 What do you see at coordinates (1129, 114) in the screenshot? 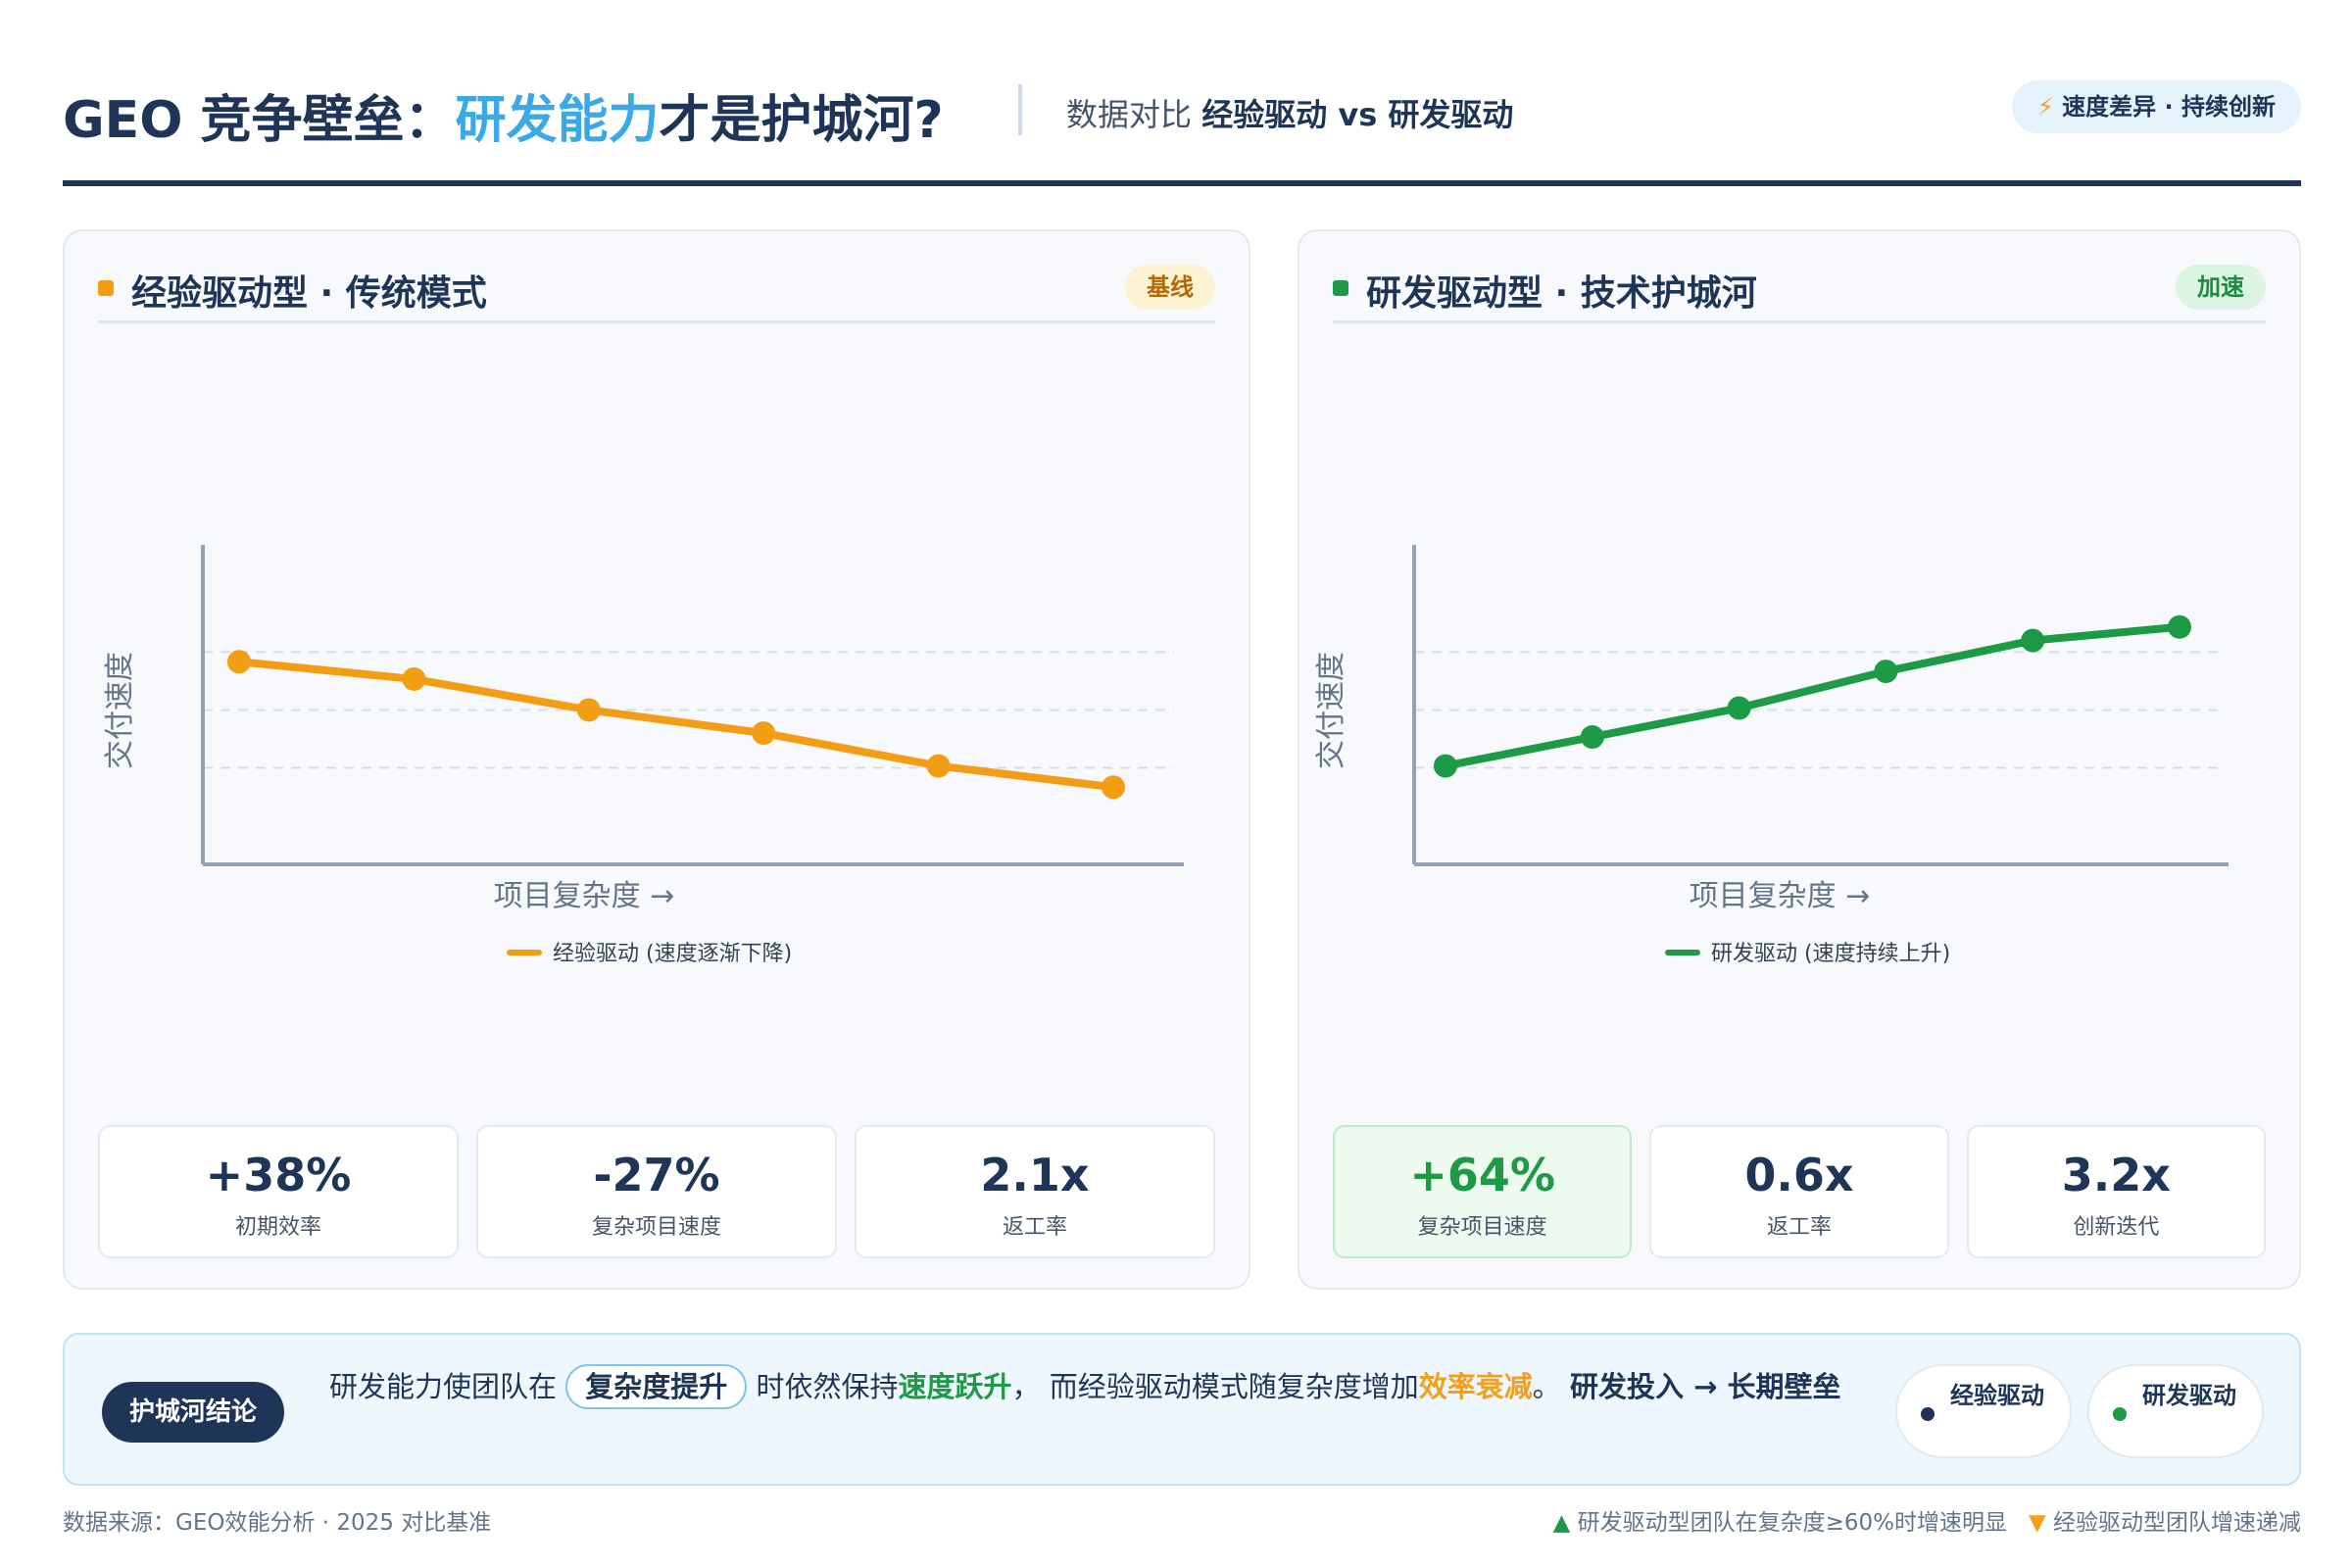
I see `subtitle-plain: 数据对比` at bounding box center [1129, 114].